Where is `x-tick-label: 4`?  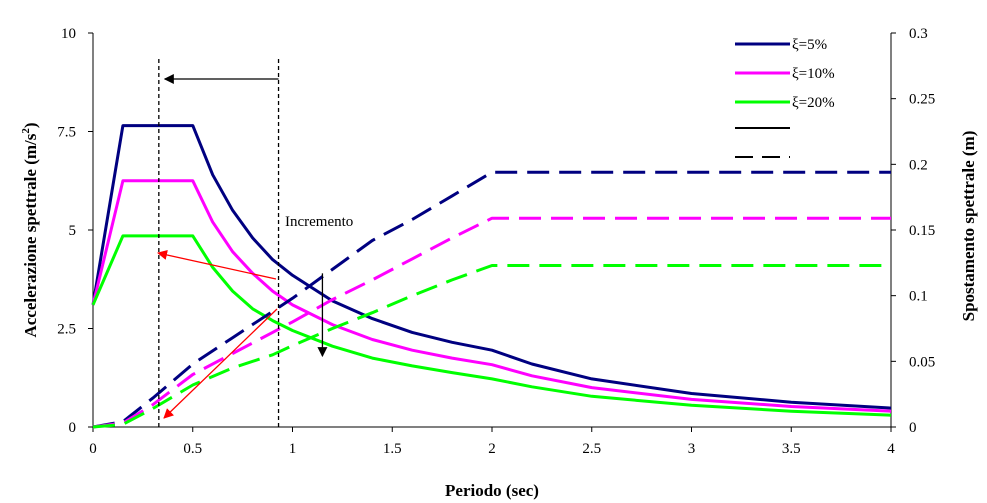
x-tick-label: 4 is located at coordinates (891, 449).